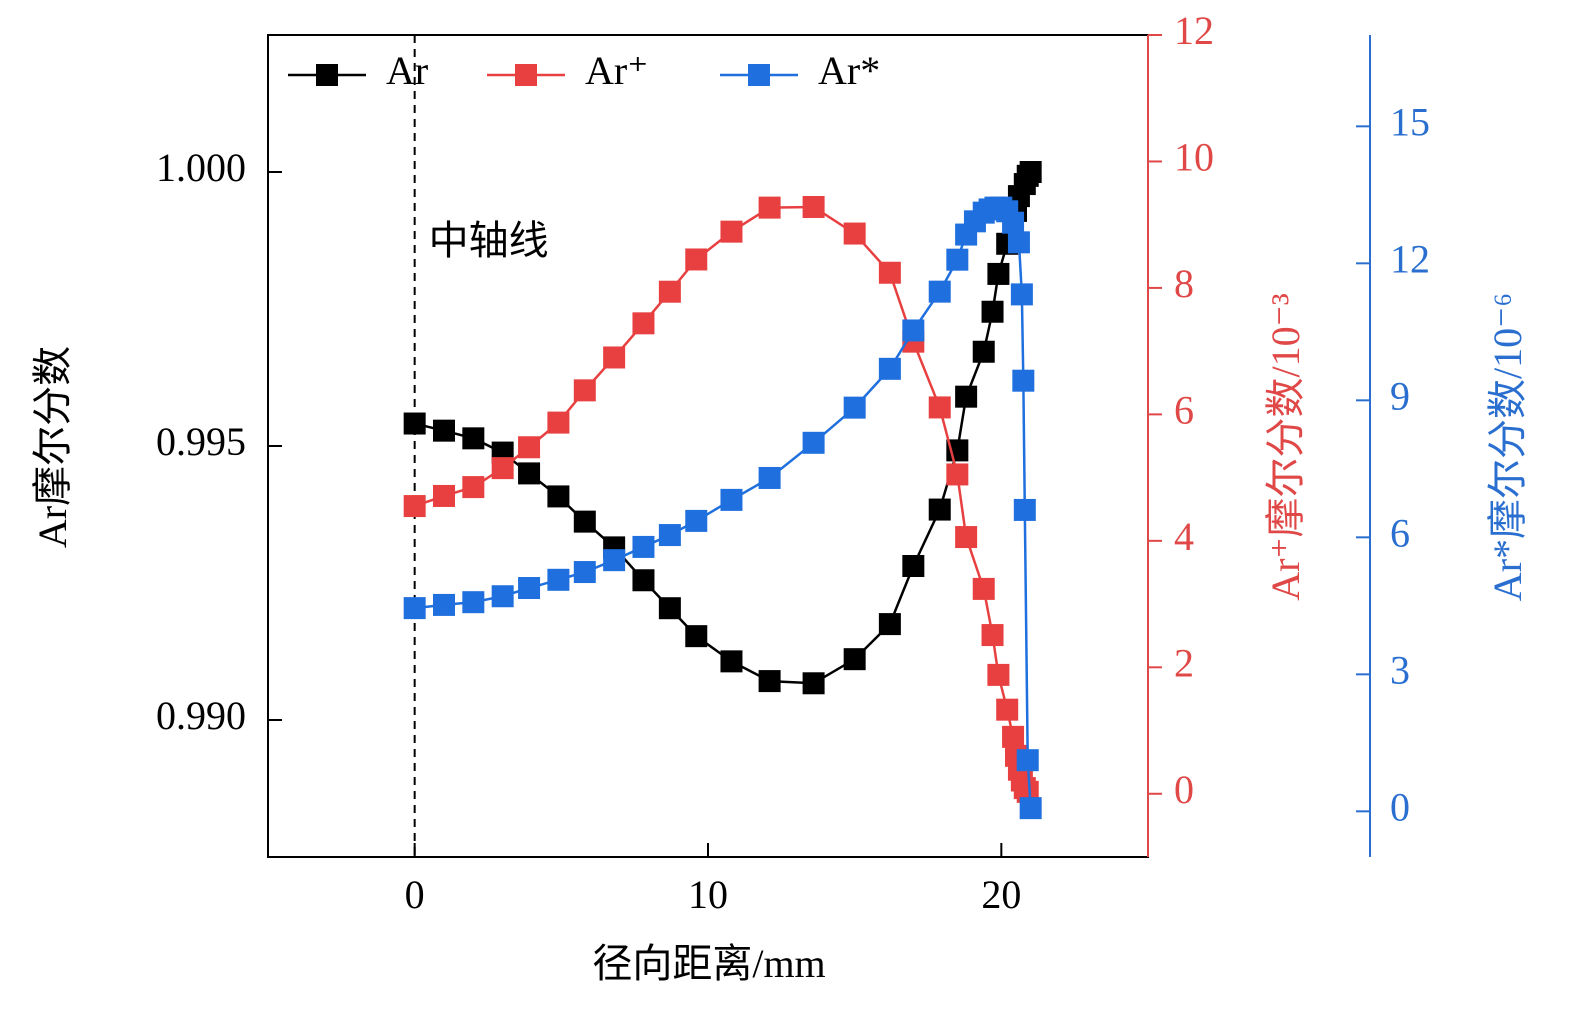  Describe the element at coordinates (1410, 122) in the screenshot. I see `y3-tick-label: 15` at that location.